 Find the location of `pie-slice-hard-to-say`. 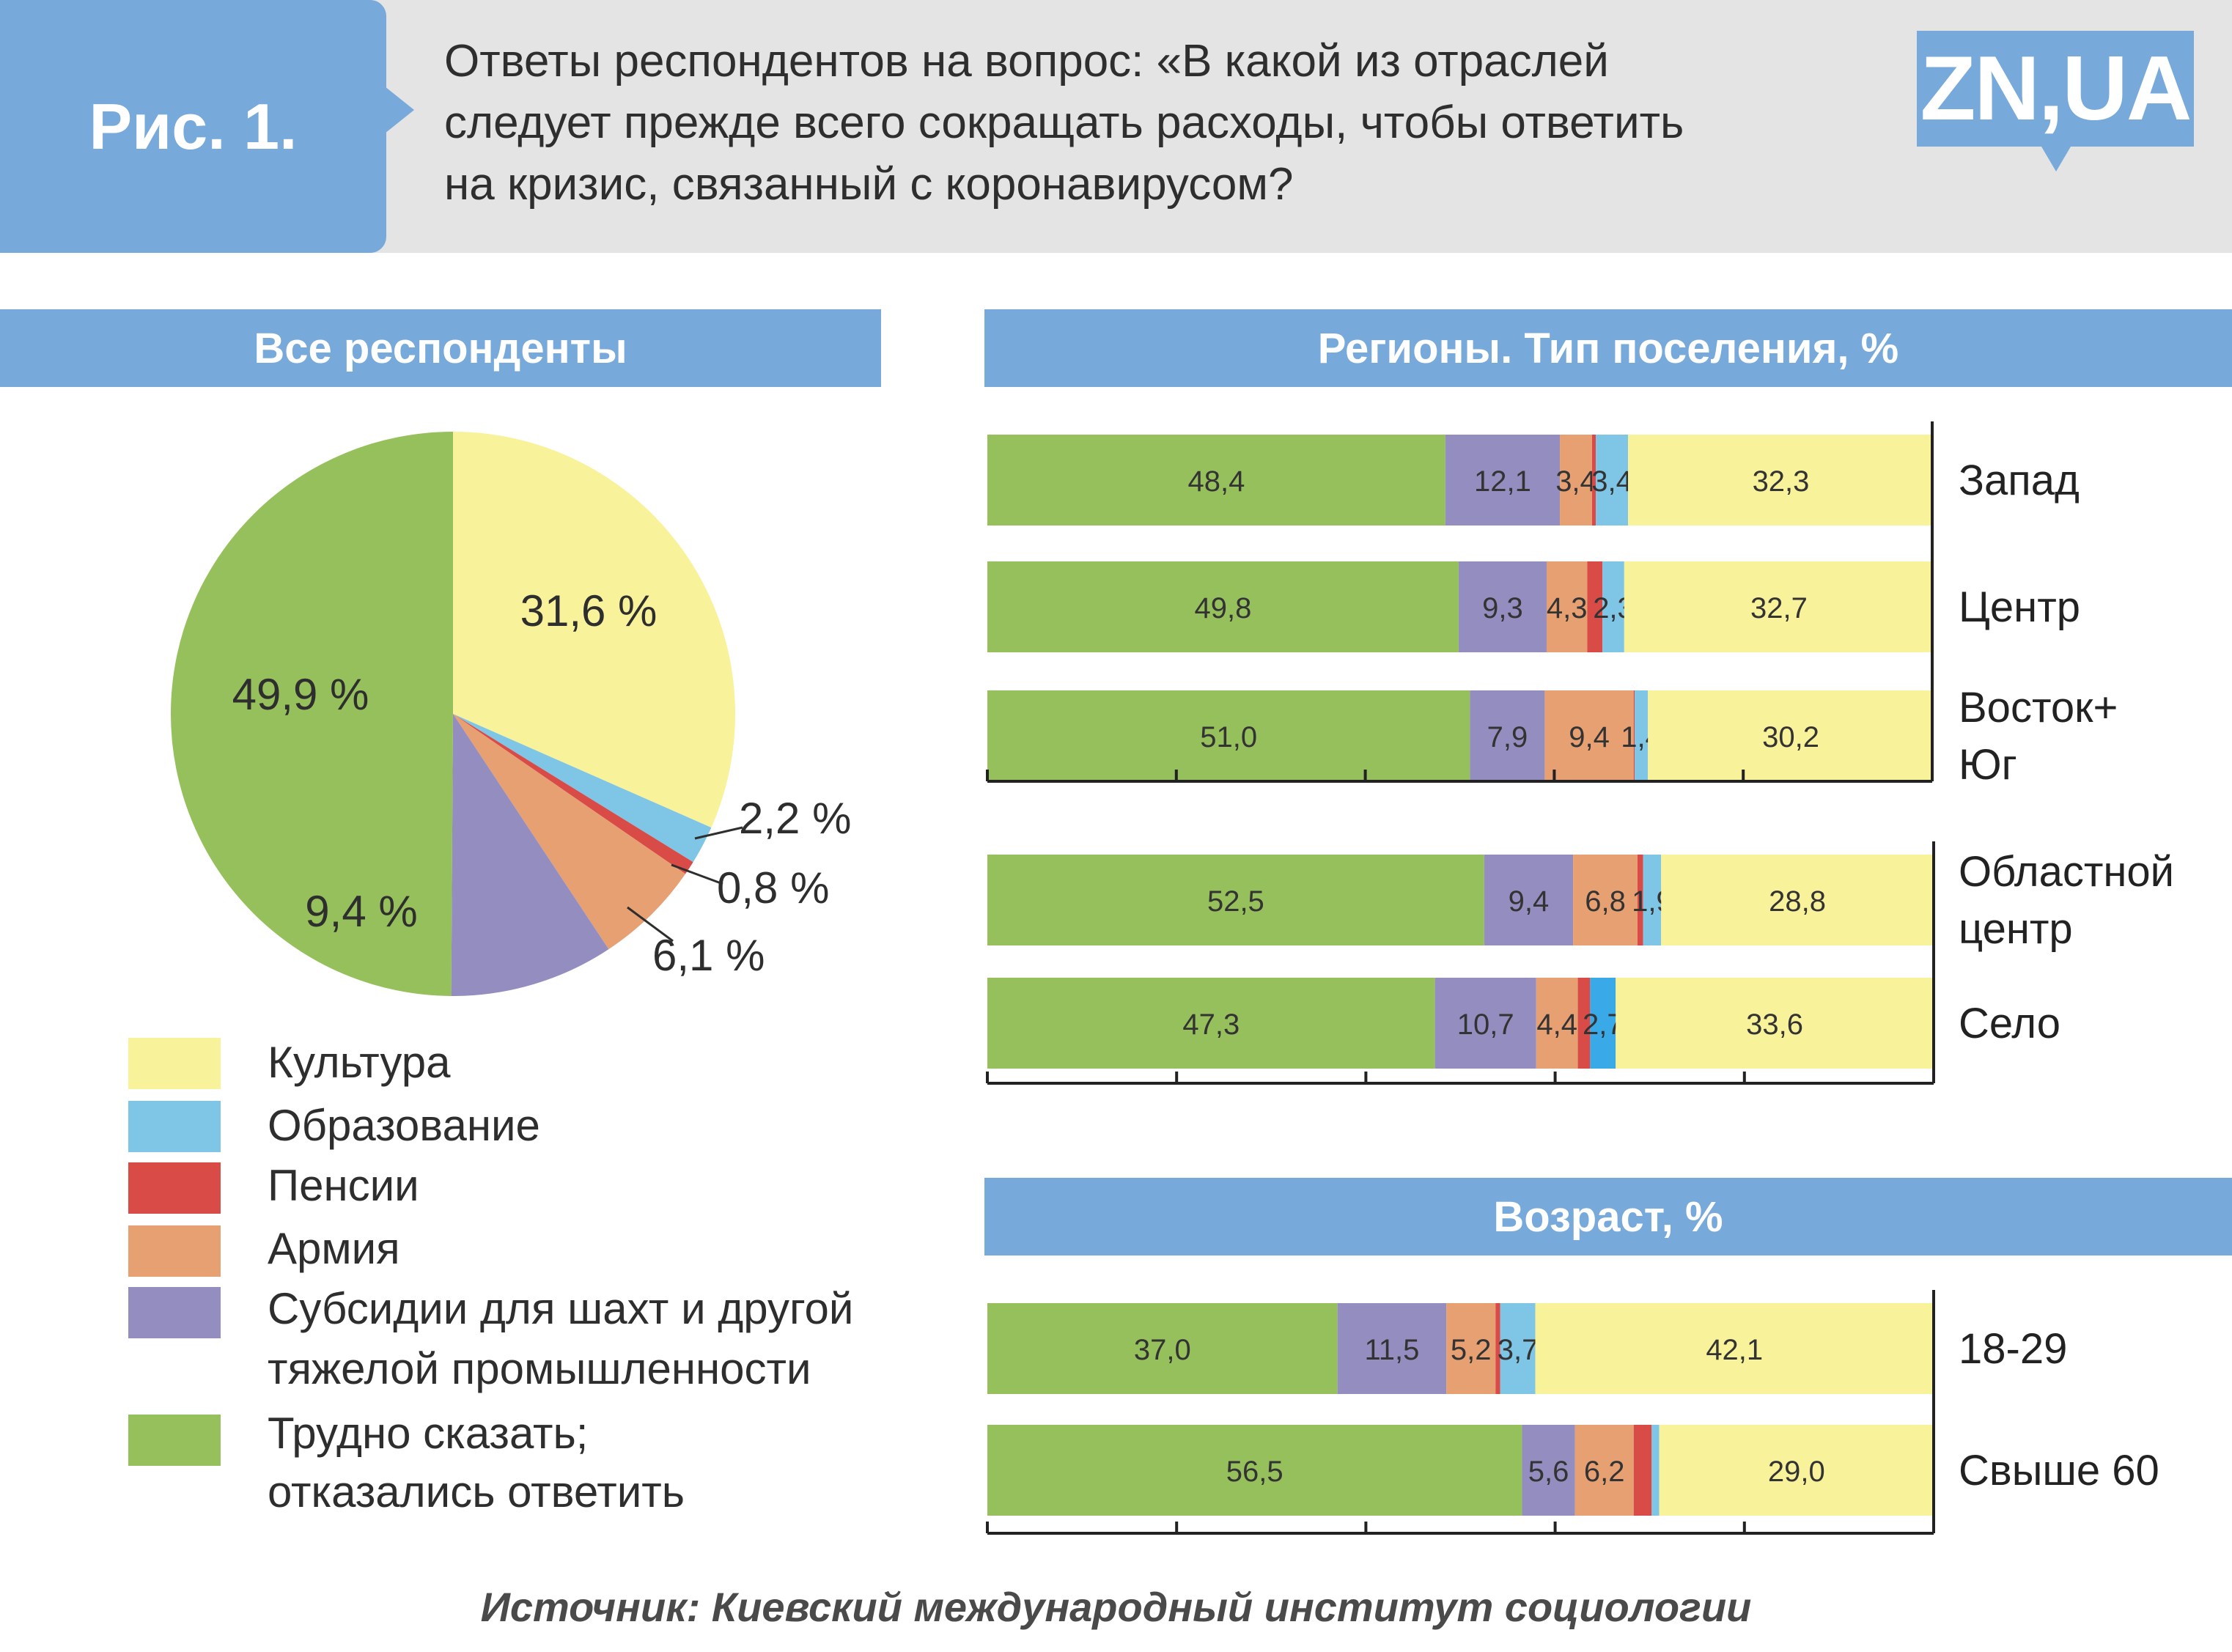

pie-slice-hard-to-say is located at coordinates (312, 714).